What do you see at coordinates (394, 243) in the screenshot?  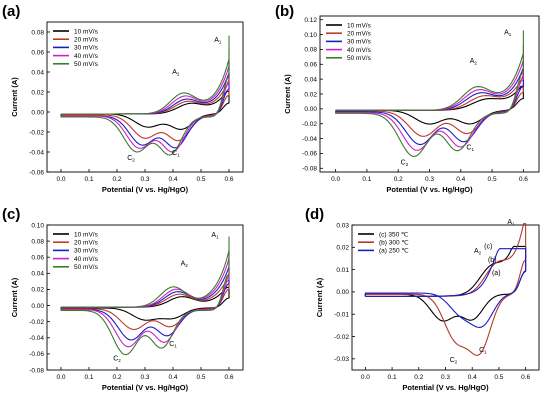 I see `legend-entry: (b) 300 ℃` at bounding box center [394, 243].